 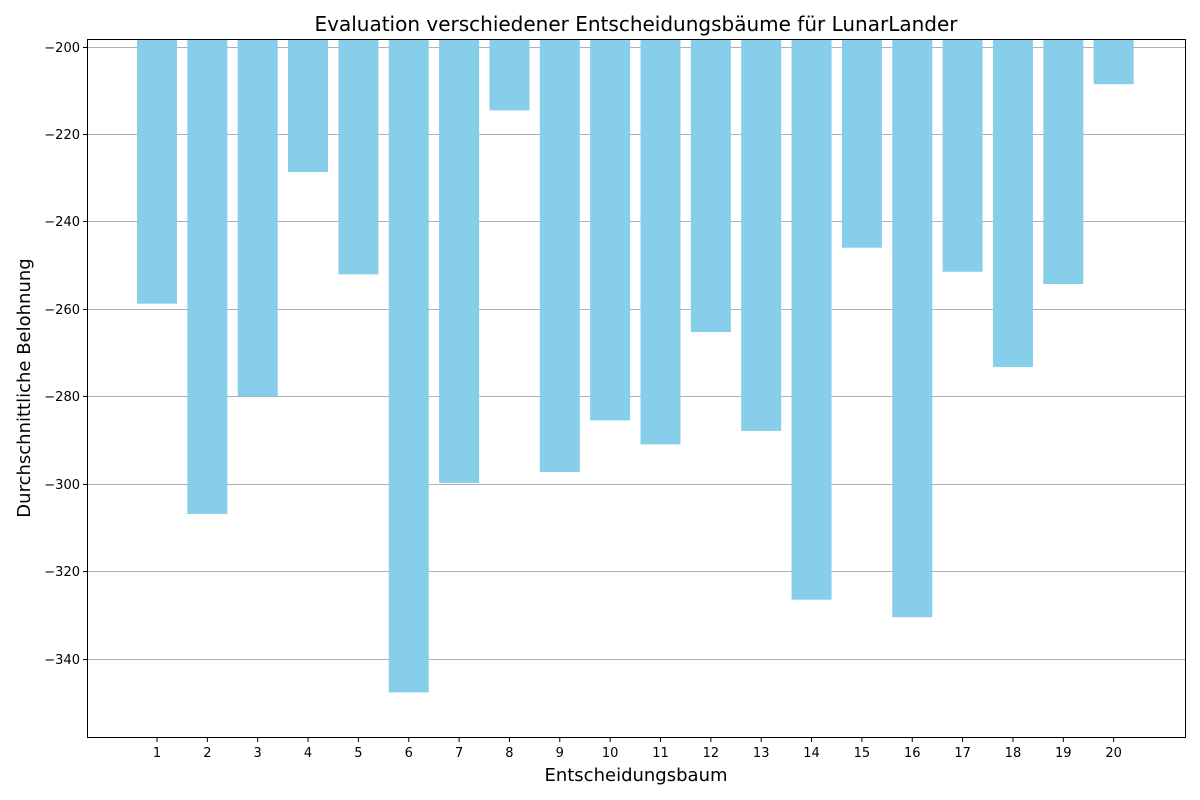 I want to click on x-tick-label: 1, so click(x=157, y=753).